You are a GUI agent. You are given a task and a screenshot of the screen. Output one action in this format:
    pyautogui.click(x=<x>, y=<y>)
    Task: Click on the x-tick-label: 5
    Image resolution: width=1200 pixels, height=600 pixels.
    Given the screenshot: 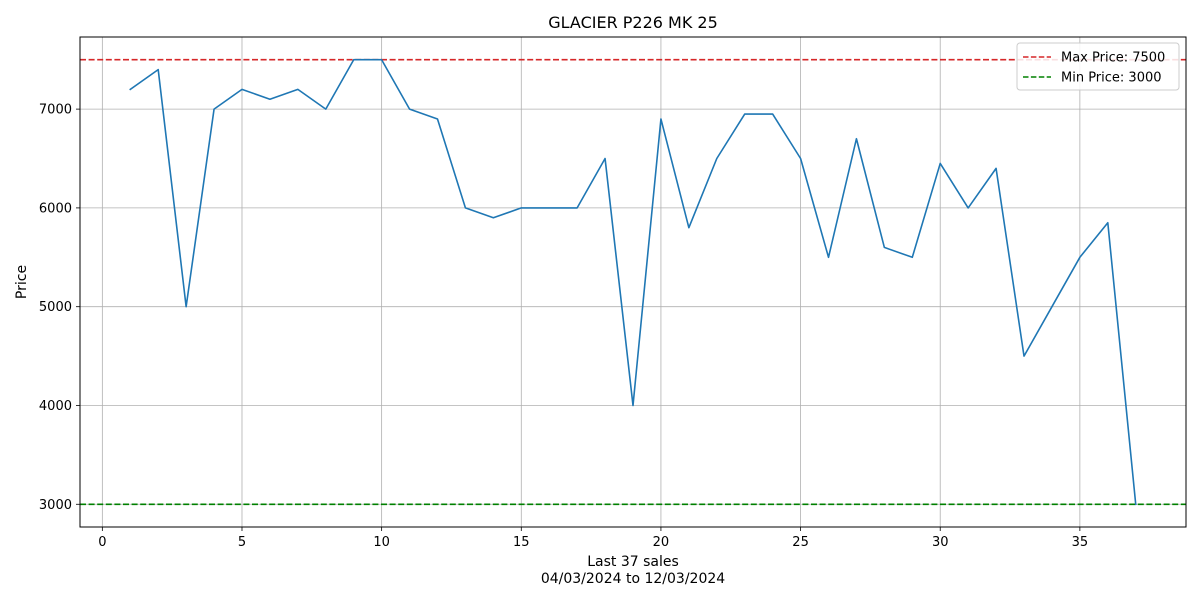 What is the action you would take?
    pyautogui.click(x=242, y=542)
    